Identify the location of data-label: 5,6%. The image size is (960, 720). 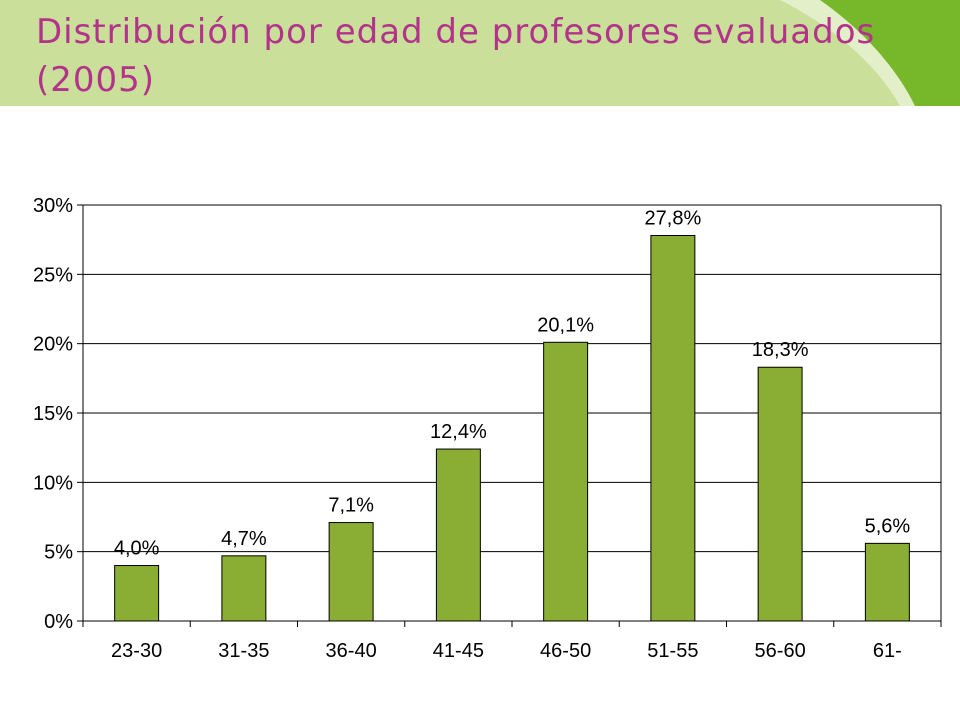
(888, 526).